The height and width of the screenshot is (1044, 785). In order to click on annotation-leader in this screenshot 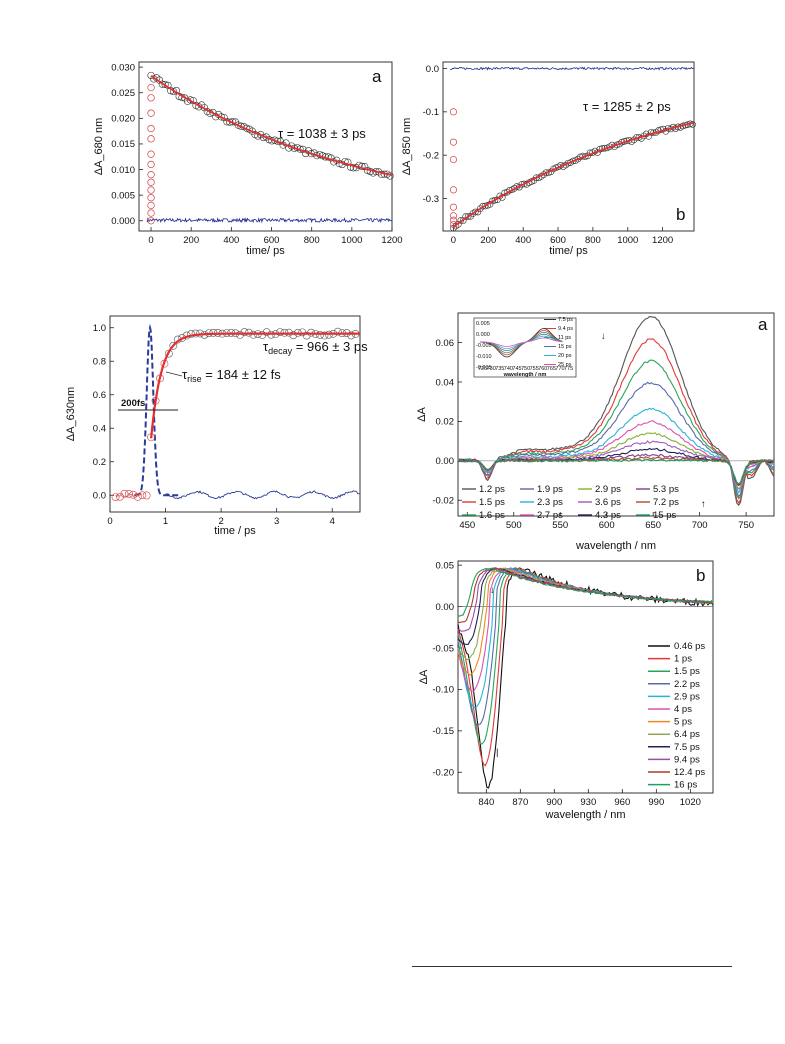, I will do `click(174, 374)`.